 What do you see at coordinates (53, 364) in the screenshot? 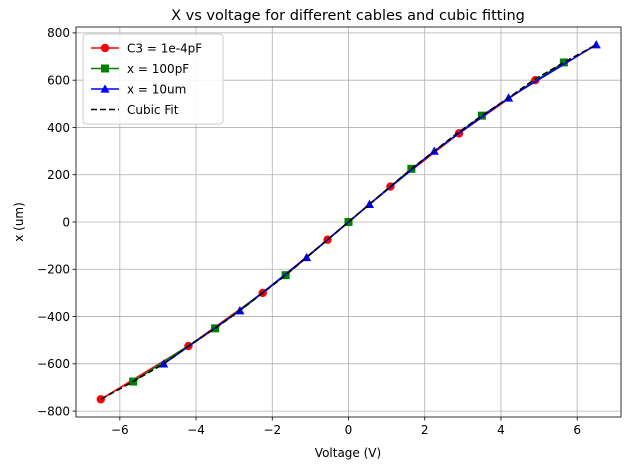
I see `y-tick-label: −600` at bounding box center [53, 364].